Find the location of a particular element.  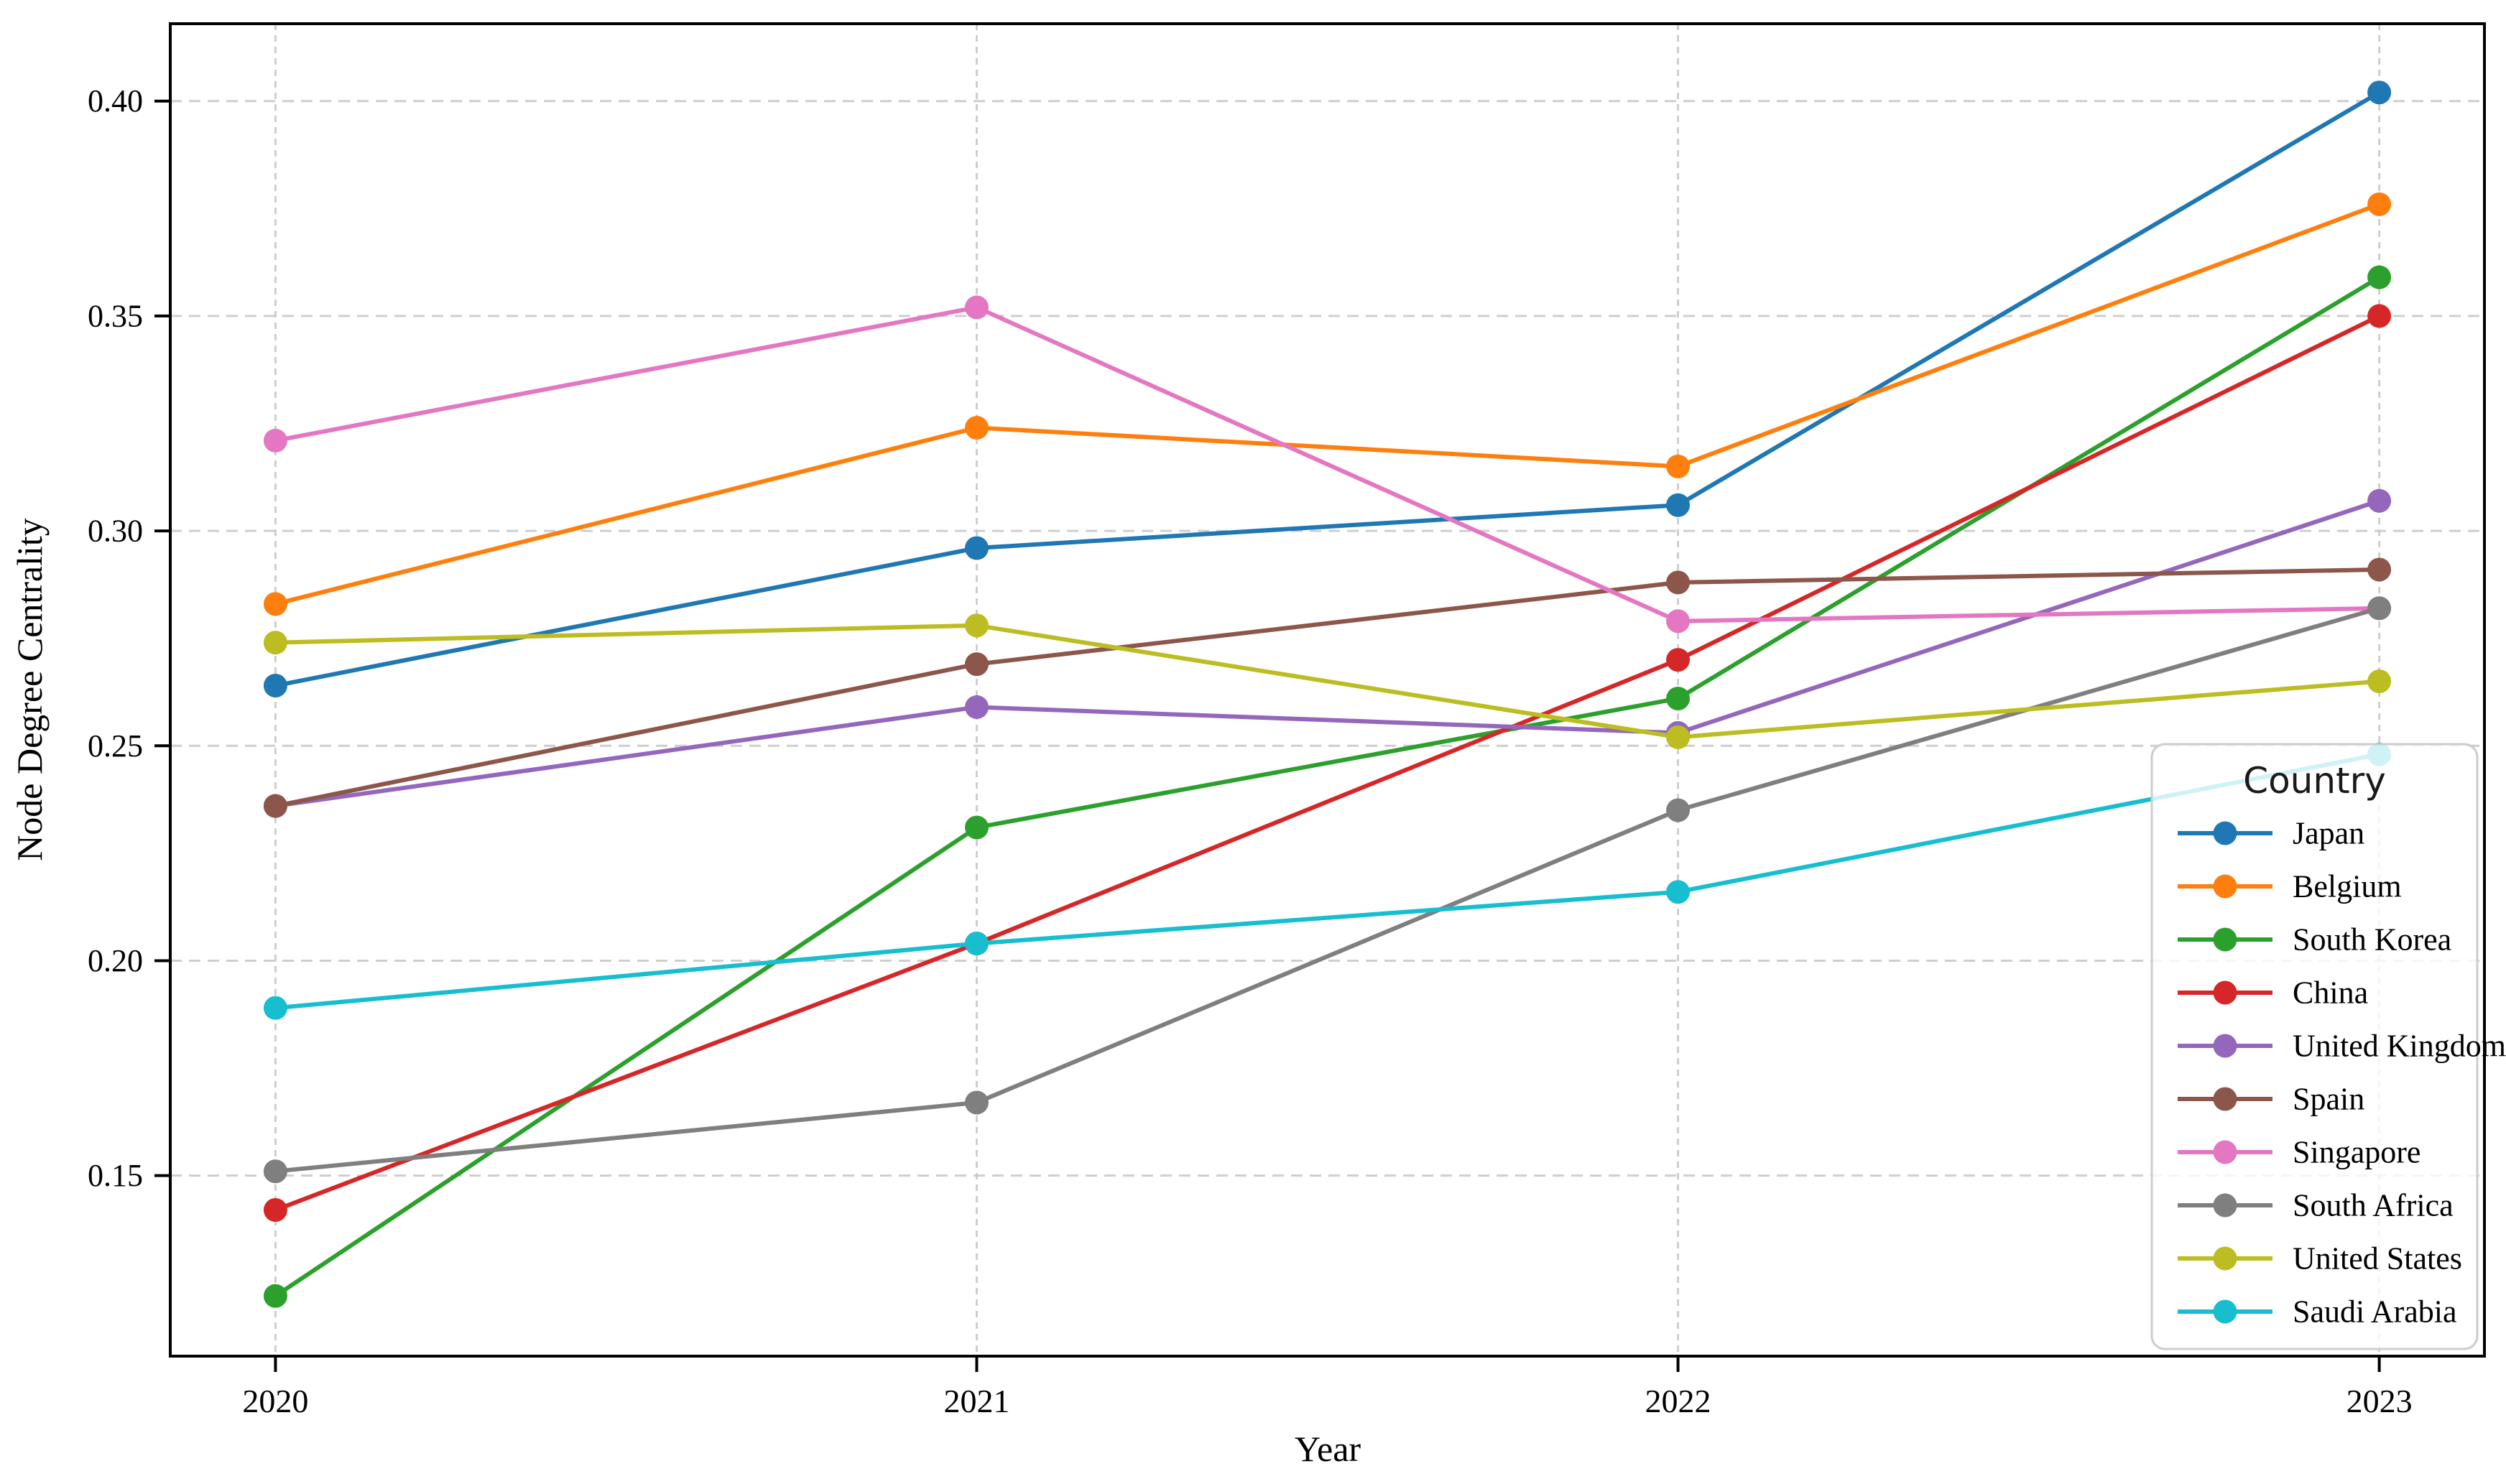

x-tick-label: 2021 is located at coordinates (976, 1401).